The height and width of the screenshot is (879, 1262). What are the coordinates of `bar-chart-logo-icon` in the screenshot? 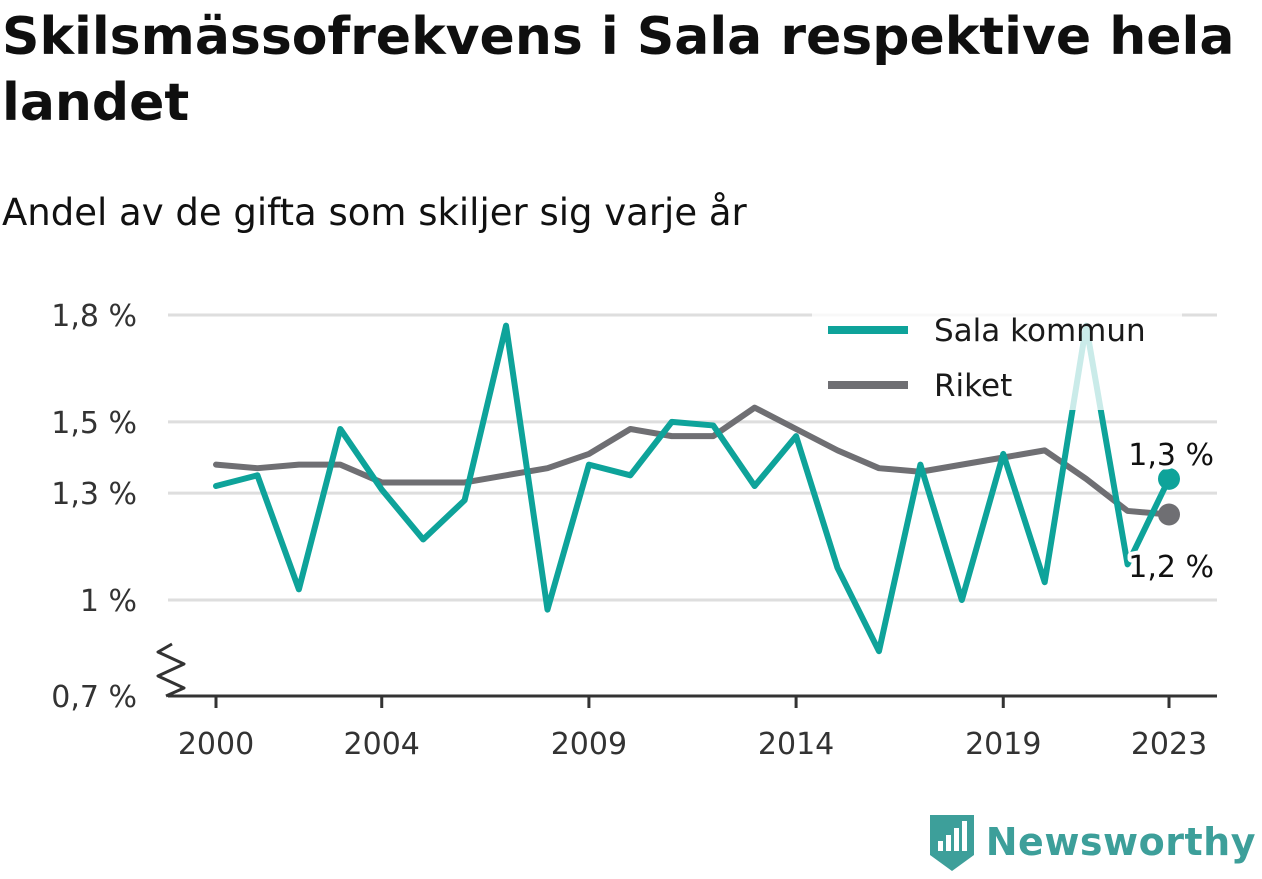 It's located at (951, 843).